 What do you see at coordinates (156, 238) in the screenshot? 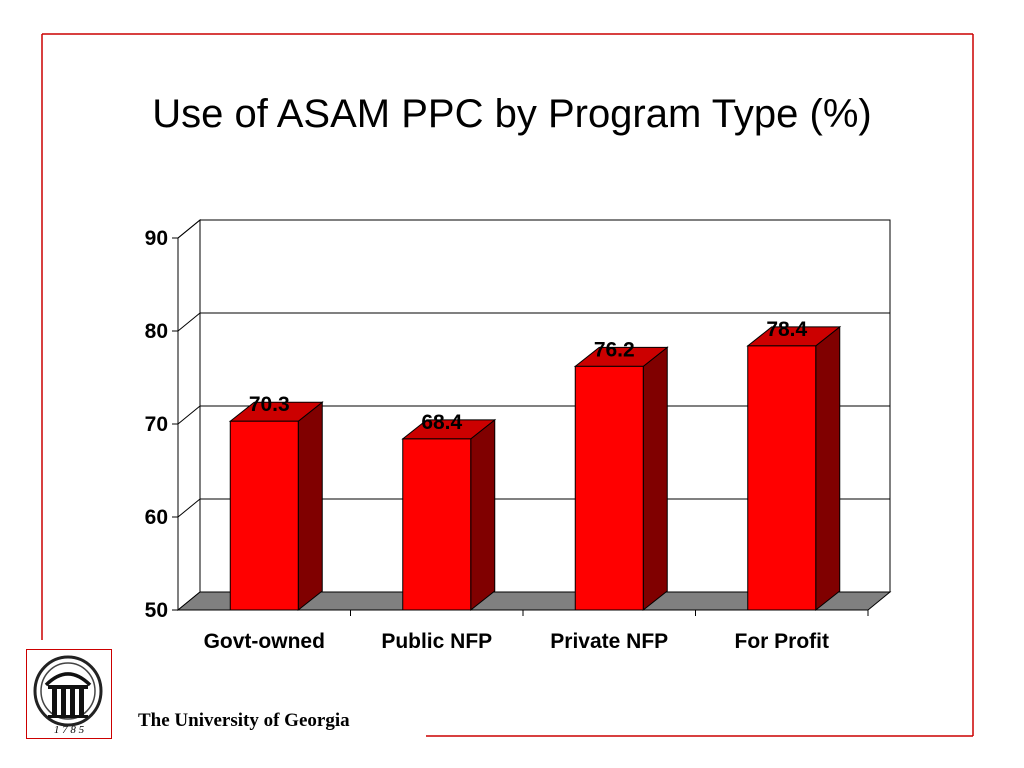
I see `y-tick-label: 90` at bounding box center [156, 238].